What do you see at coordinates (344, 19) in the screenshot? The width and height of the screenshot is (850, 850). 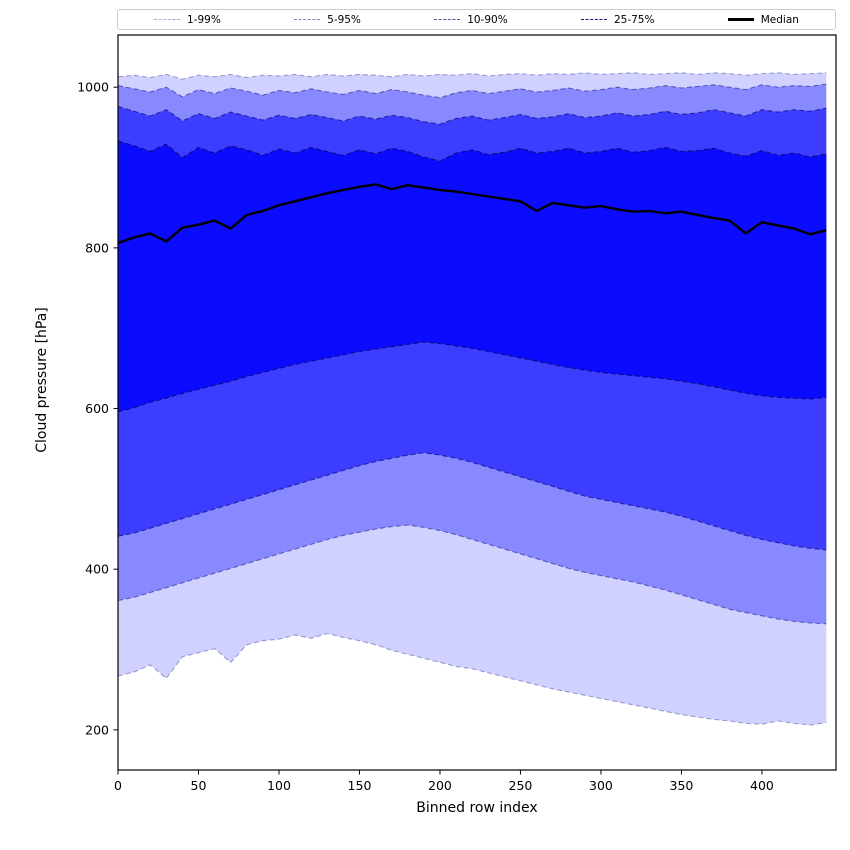 I see `legend-label: 5-95%` at bounding box center [344, 19].